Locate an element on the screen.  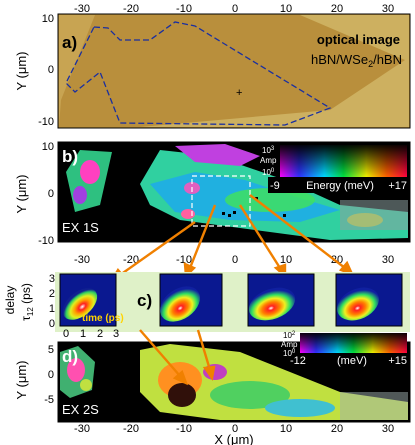
panel-d-energy-label: (meV) is located at coordinates (352, 361).